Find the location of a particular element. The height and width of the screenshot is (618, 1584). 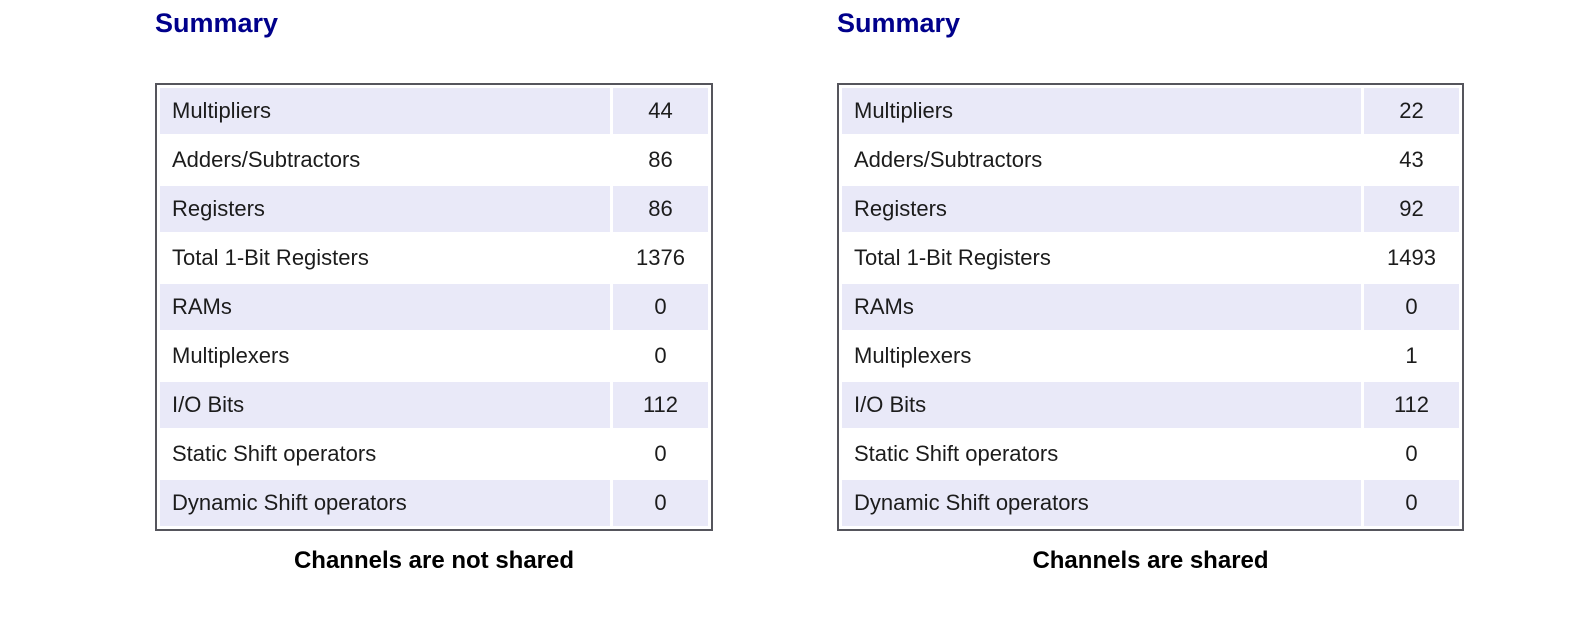

table-row-registers: Registers 92 is located at coordinates (1150, 209).